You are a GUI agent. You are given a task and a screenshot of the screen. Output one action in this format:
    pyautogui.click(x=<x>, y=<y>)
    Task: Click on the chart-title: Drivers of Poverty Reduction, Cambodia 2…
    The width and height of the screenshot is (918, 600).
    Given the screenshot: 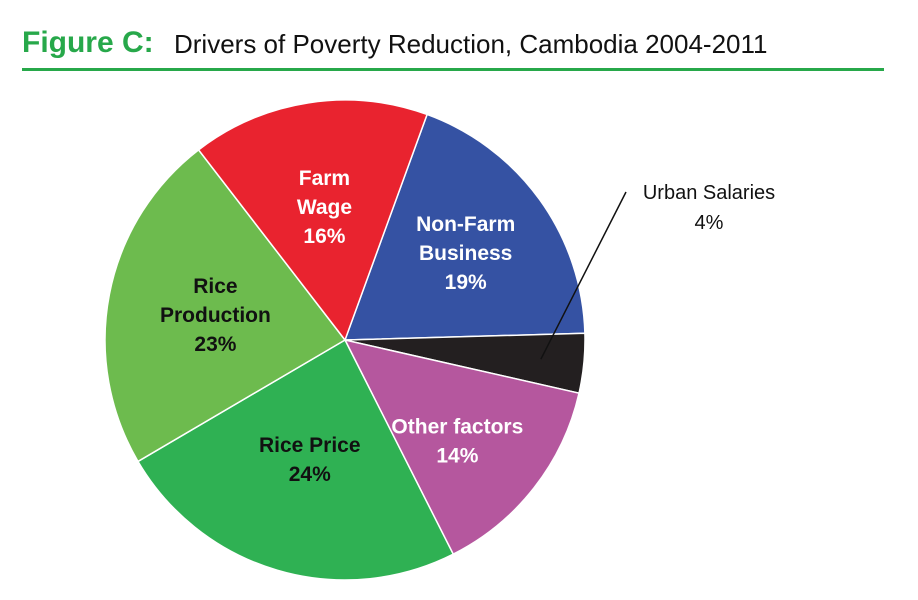 What is the action you would take?
    pyautogui.click(x=471, y=44)
    